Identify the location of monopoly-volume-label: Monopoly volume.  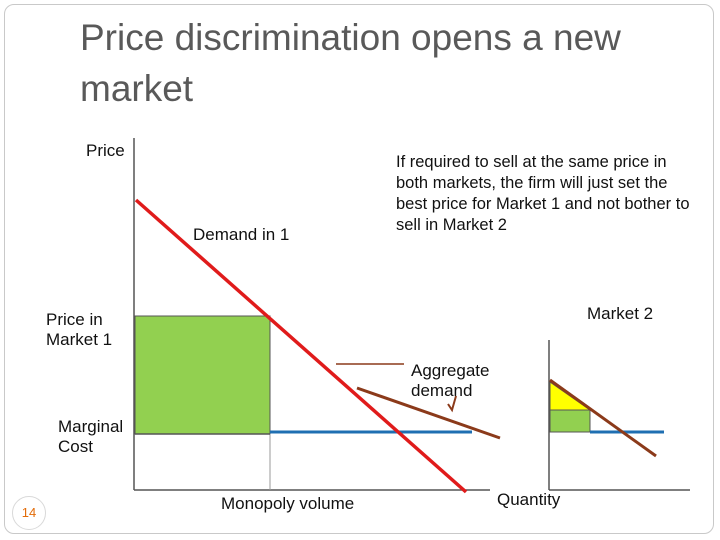
(288, 503).